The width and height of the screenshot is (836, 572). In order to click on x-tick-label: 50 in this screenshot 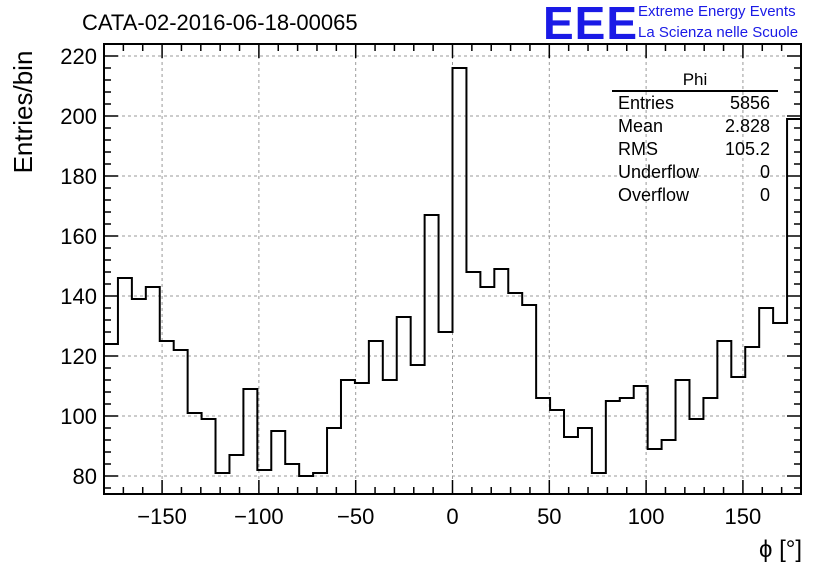, I will do `click(549, 516)`.